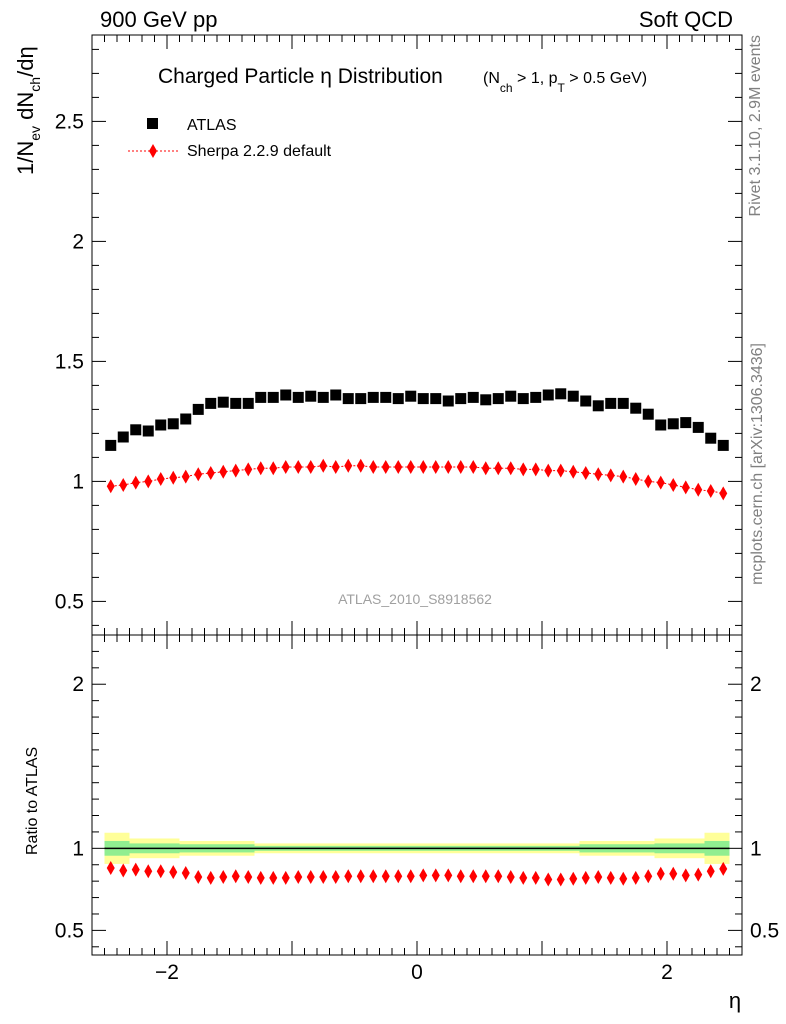 This screenshot has height=1024, width=786. Describe the element at coordinates (565, 82) in the screenshot. I see `chart-title-suffix: (Nch > 1, pT > 0.5 GeV)` at that location.